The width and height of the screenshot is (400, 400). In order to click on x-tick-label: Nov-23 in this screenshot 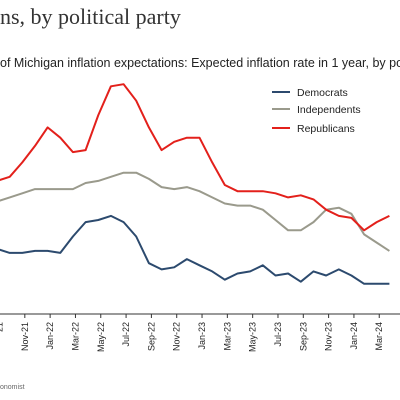, I will do `click(329, 336)`.